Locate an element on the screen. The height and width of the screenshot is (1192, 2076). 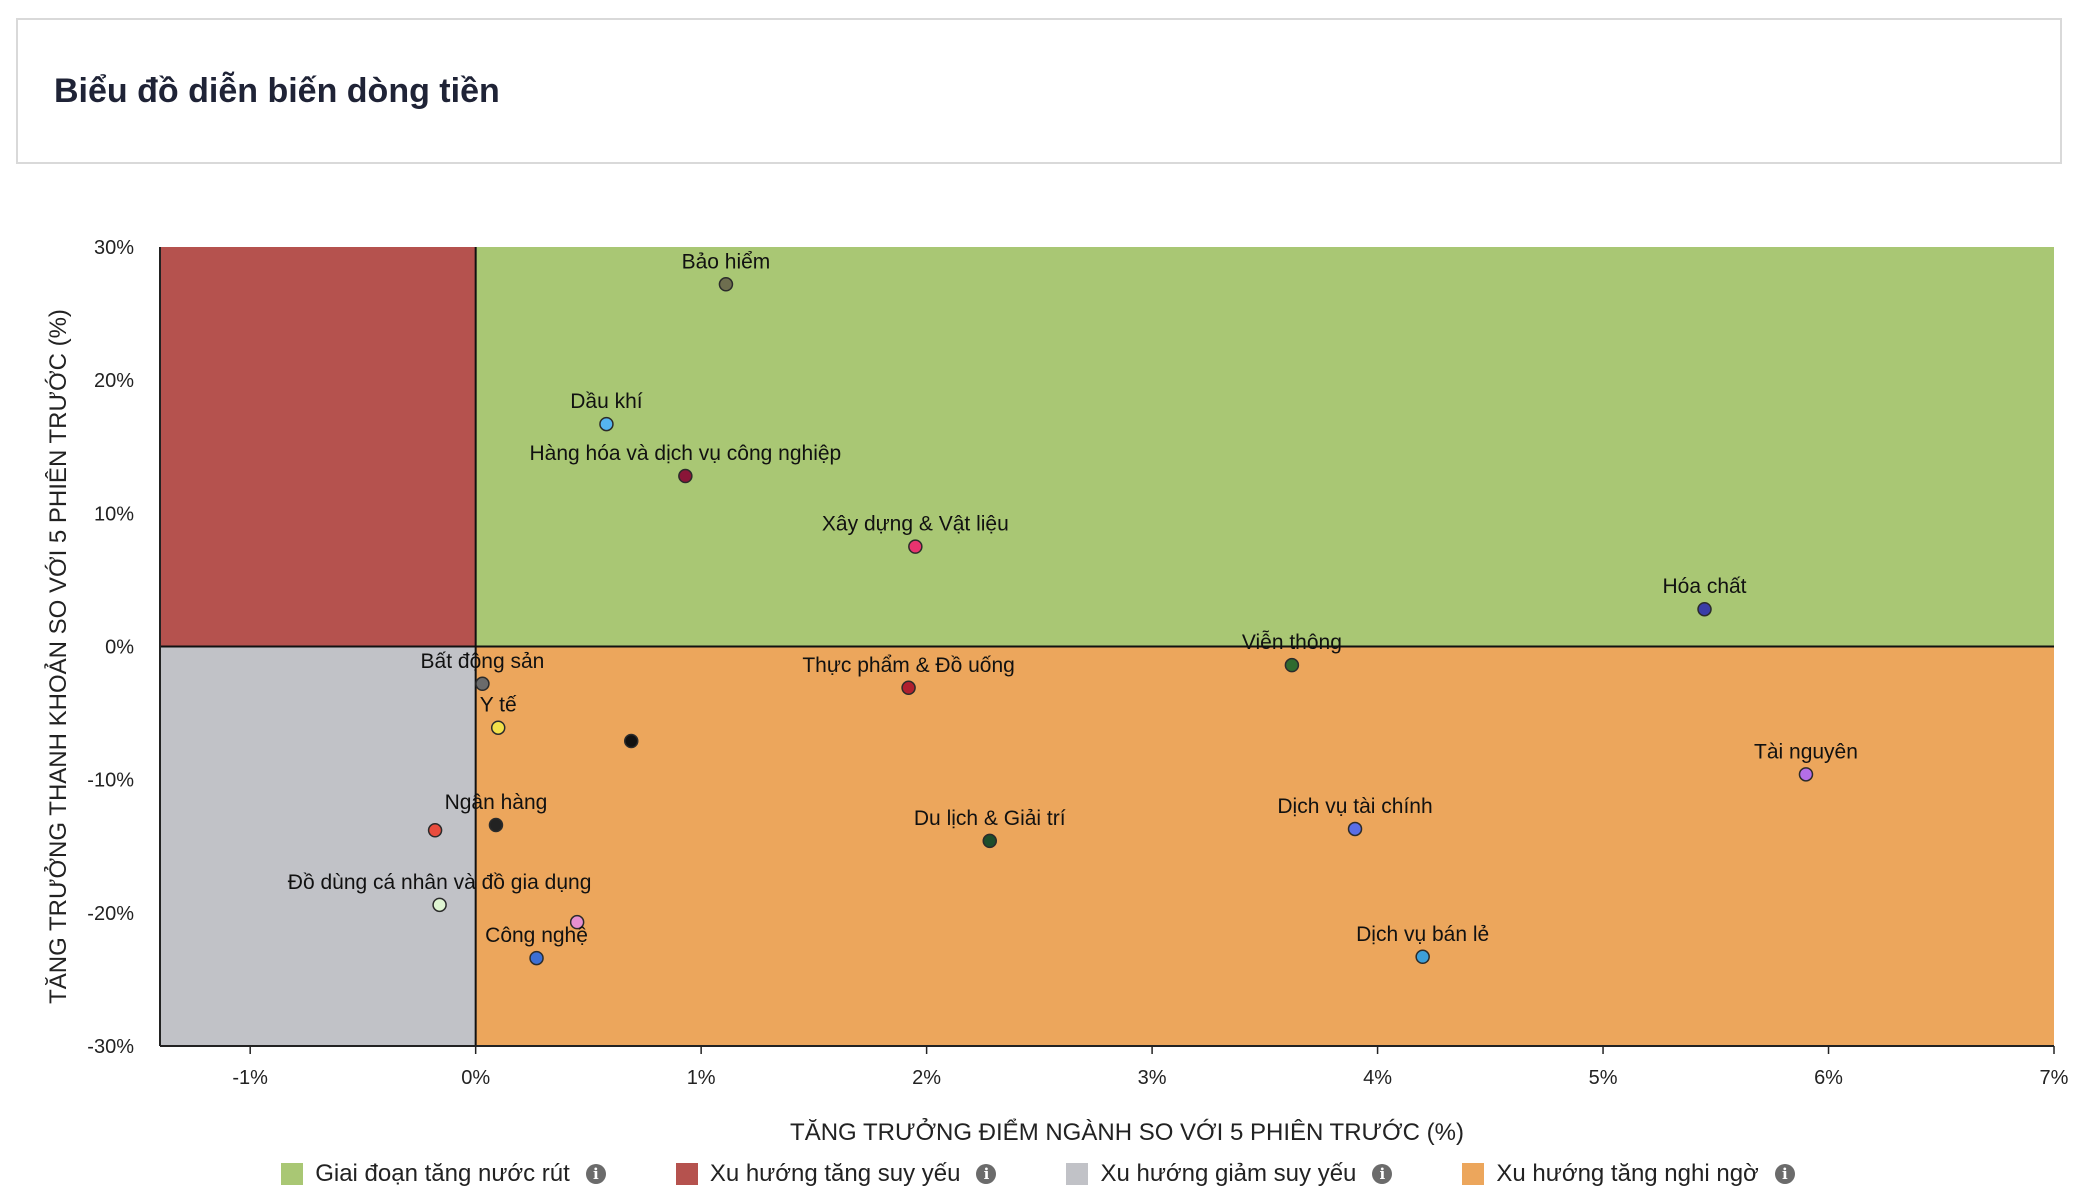
y-tick-label: 0% is located at coordinates (119, 648).